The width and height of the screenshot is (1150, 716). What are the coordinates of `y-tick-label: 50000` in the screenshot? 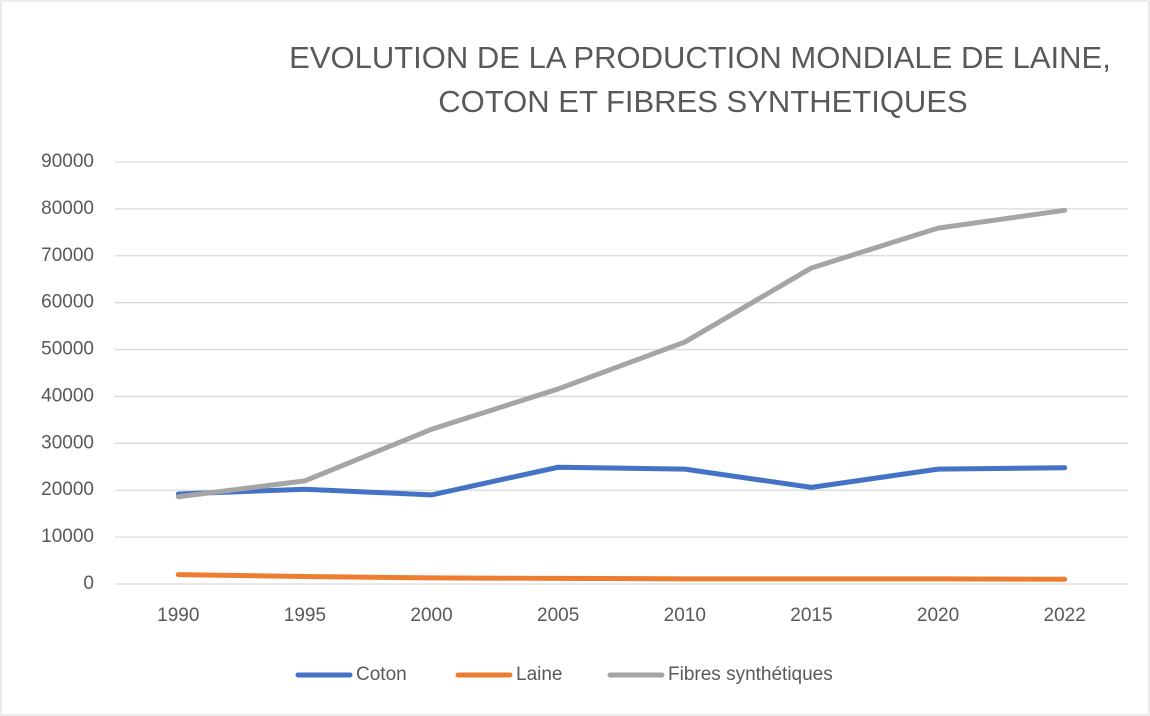 It's located at (67, 349).